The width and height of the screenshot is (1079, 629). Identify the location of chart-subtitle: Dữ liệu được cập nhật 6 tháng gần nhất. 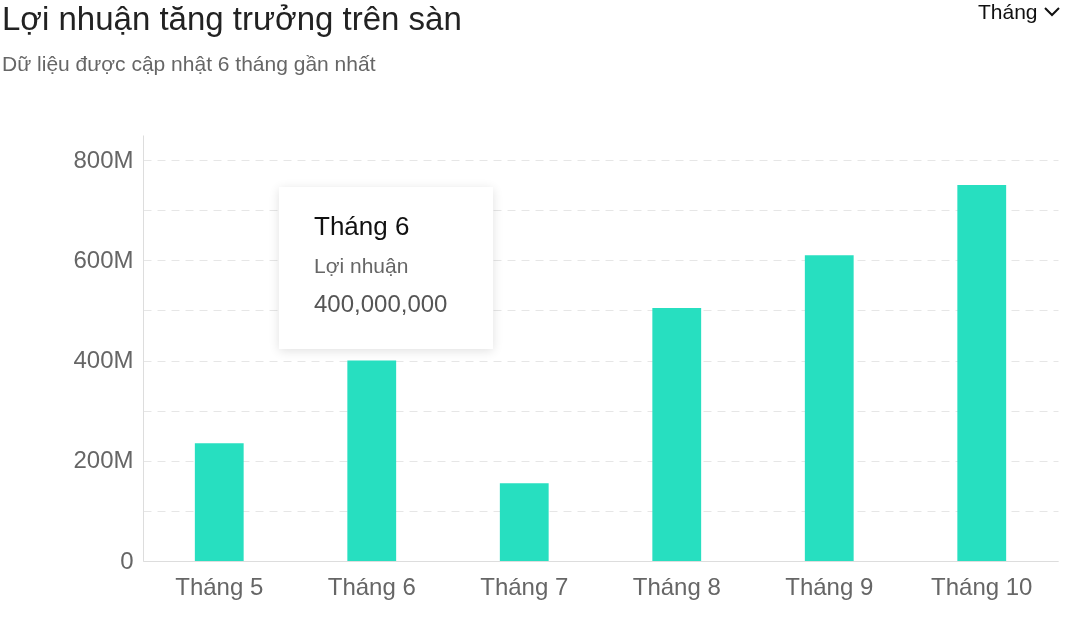
(189, 64).